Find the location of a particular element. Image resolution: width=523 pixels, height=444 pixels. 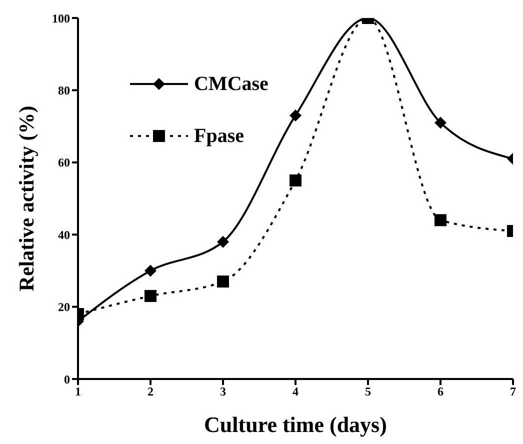

x-tick-label: 3 is located at coordinates (223, 391).